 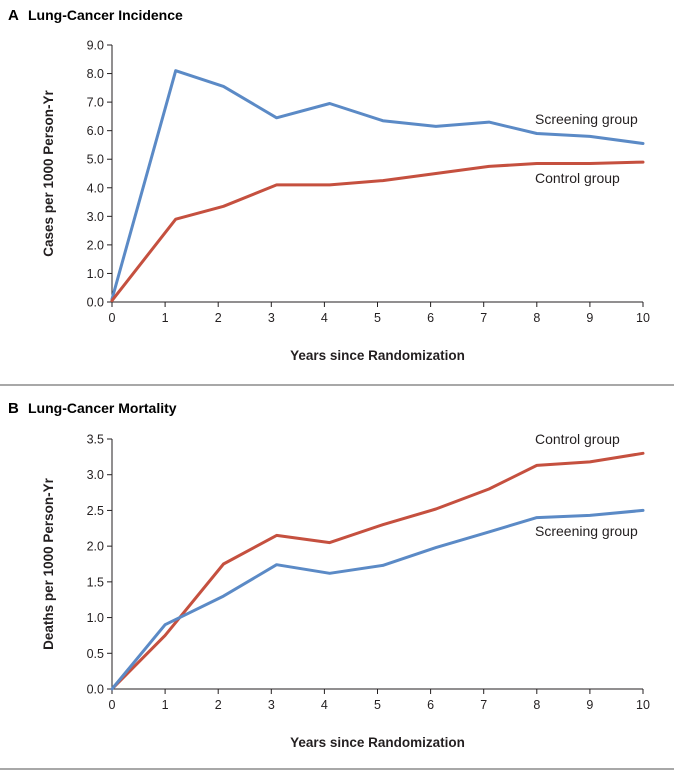 What do you see at coordinates (95, 188) in the screenshot?
I see `y-tick-label: 4.0` at bounding box center [95, 188].